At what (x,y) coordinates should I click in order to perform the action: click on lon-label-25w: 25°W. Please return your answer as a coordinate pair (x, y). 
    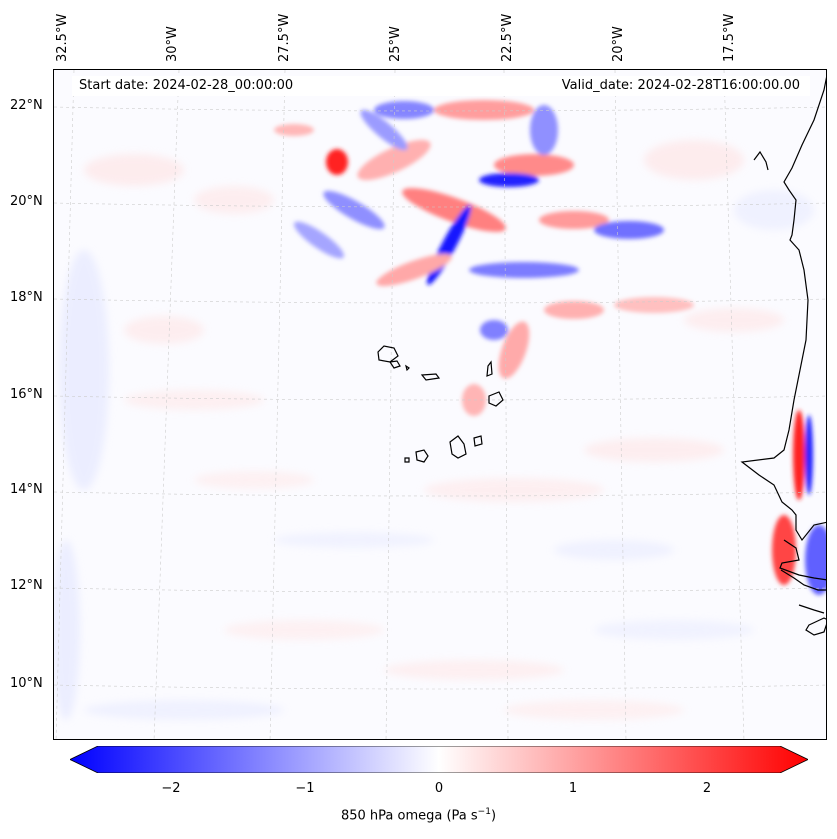
    Looking at the image, I should click on (395, 44).